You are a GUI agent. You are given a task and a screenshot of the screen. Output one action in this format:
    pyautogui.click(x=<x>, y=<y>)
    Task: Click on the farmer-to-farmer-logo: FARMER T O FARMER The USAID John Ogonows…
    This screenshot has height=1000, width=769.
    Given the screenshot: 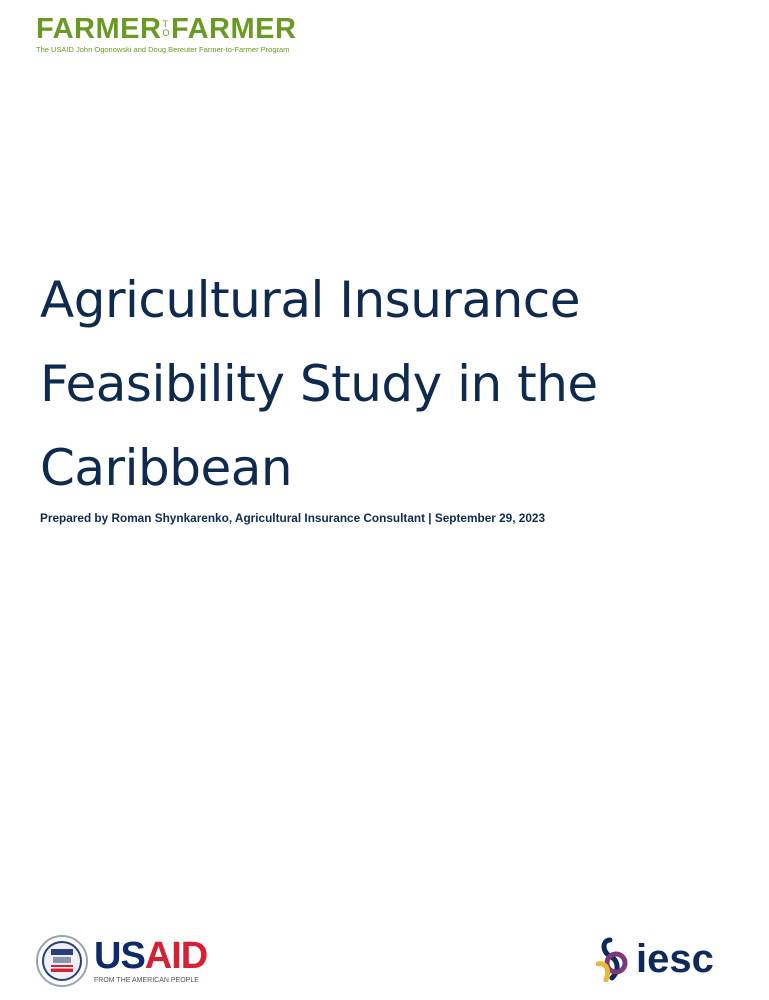 What is the action you would take?
    pyautogui.click(x=166, y=34)
    